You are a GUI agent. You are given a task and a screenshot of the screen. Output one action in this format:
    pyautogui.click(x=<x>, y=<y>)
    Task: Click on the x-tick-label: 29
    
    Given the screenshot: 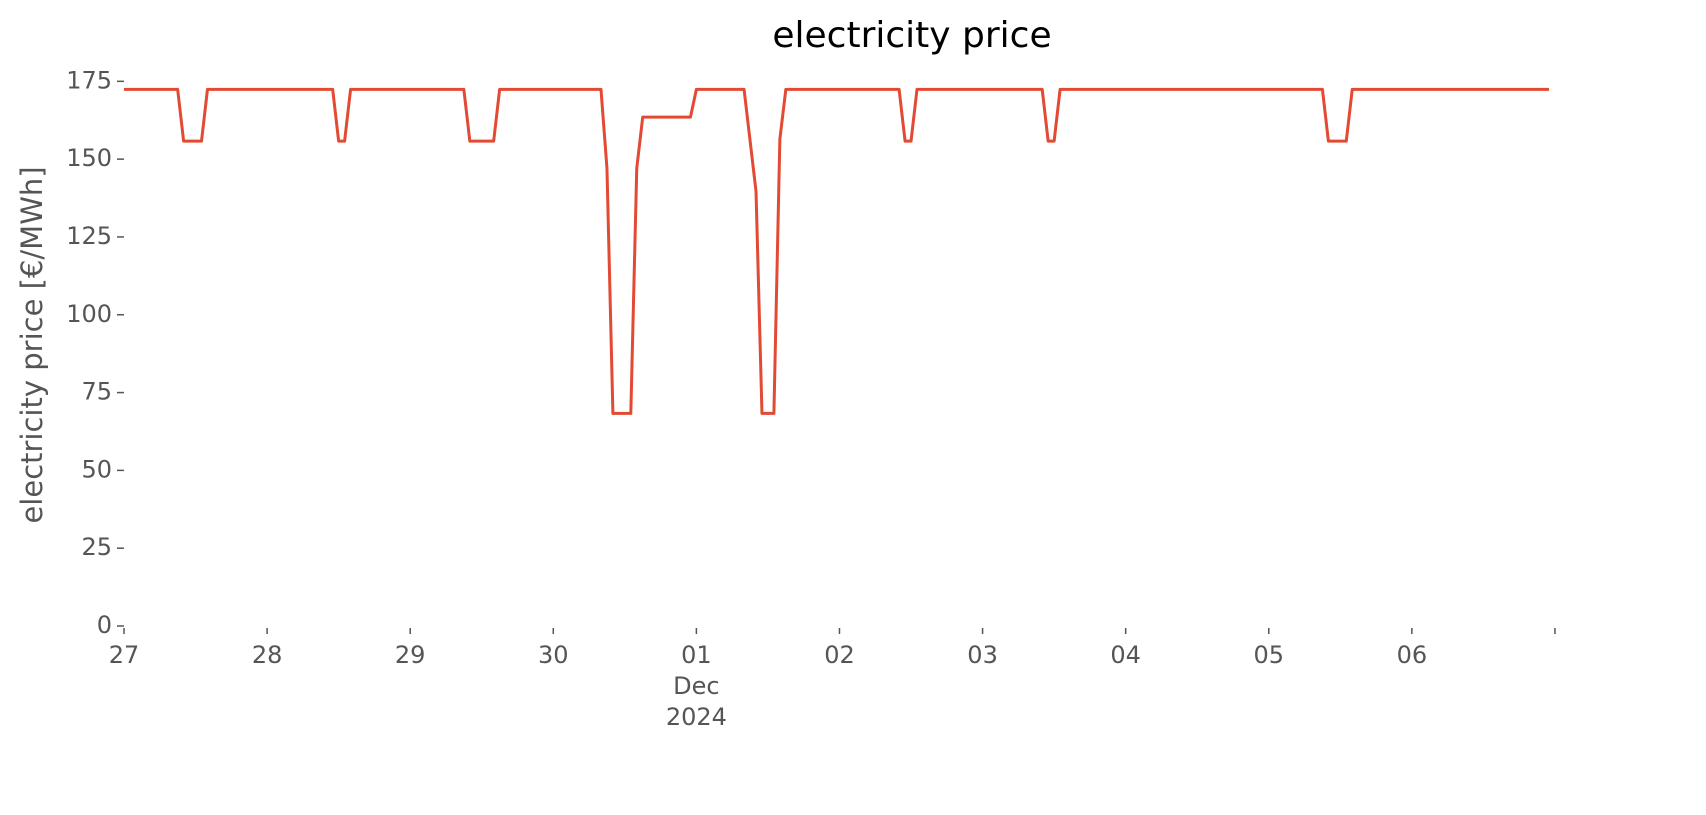 What is the action you would take?
    pyautogui.click(x=410, y=655)
    